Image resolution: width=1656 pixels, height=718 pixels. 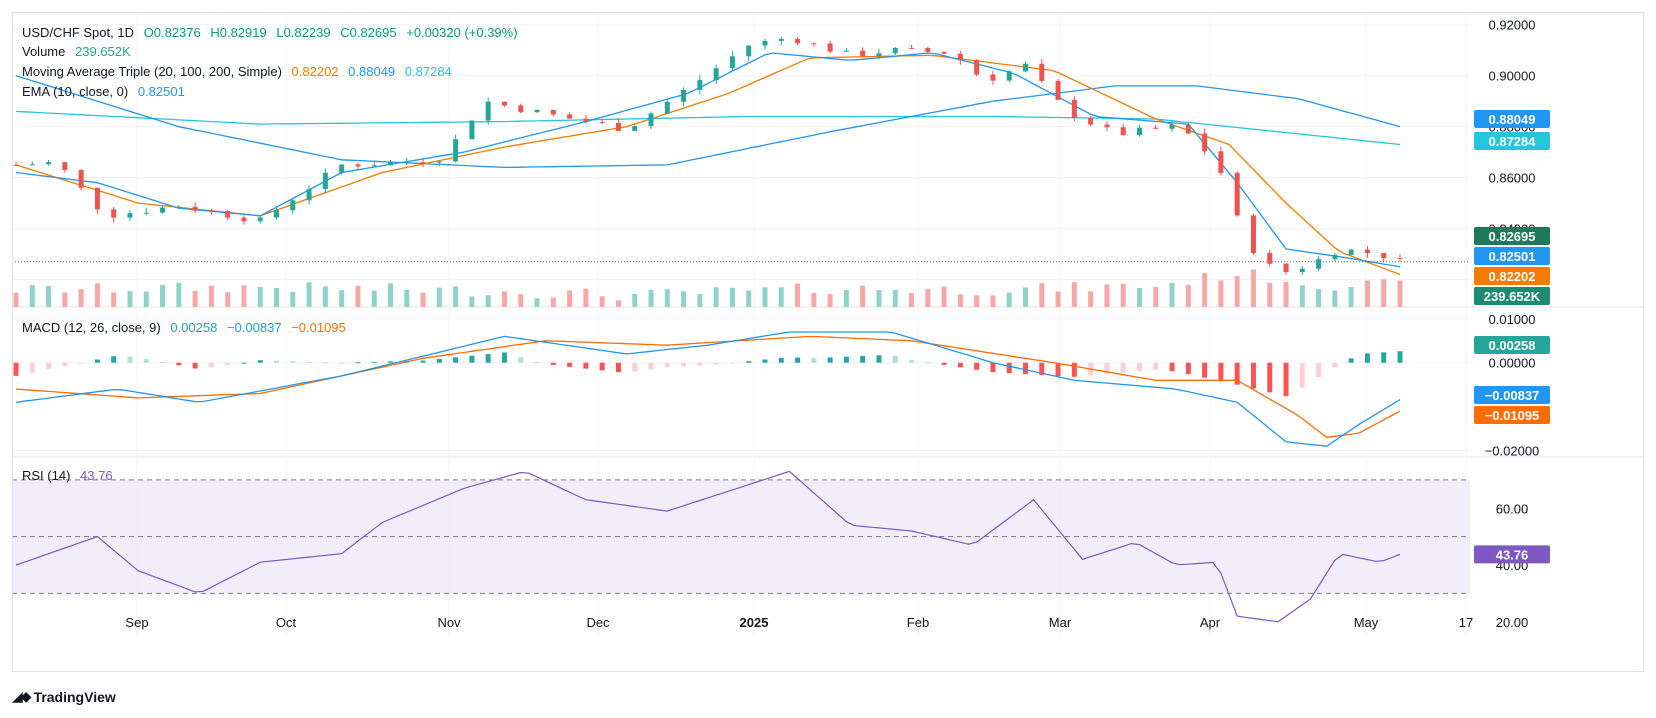 What do you see at coordinates (44, 51) in the screenshot?
I see `volume-label: Volume` at bounding box center [44, 51].